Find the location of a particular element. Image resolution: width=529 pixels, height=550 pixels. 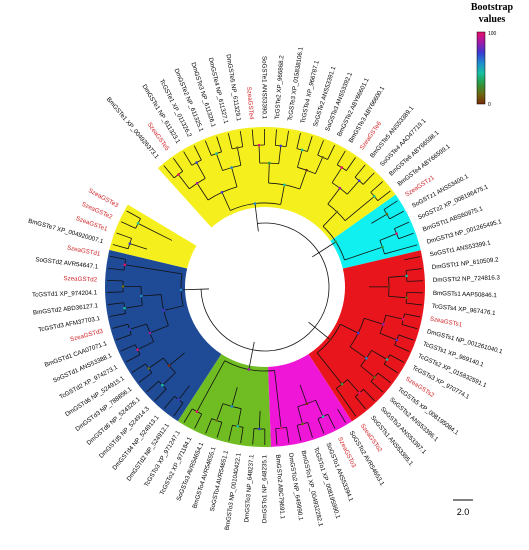

bootstrap-legend: Bootstrap values 100 0 is located at coordinates (492, 55).